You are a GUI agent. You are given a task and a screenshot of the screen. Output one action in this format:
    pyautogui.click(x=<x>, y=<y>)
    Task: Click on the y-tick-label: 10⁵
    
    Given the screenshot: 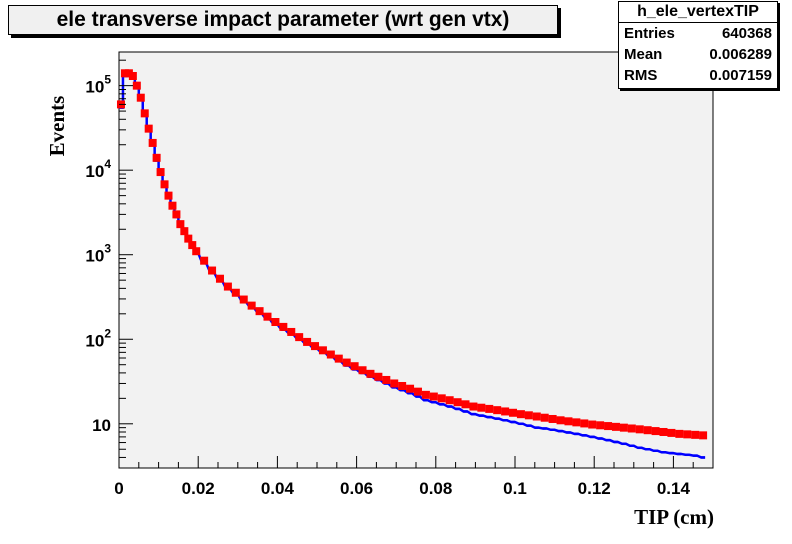 What is the action you would take?
    pyautogui.click(x=98, y=85)
    